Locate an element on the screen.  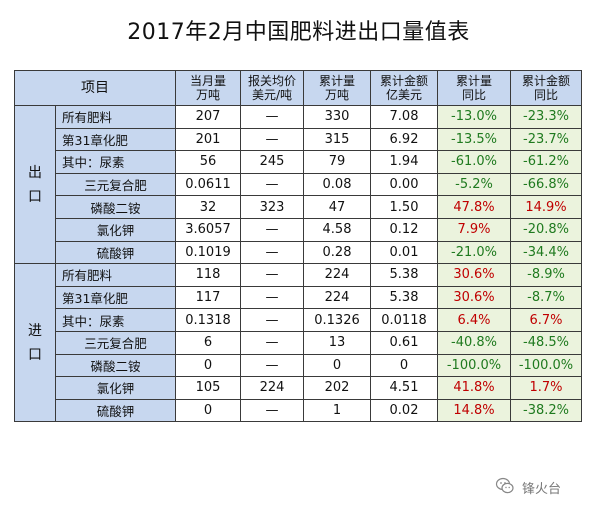
cell-month-qty: 3.6057 is located at coordinates (208, 229).